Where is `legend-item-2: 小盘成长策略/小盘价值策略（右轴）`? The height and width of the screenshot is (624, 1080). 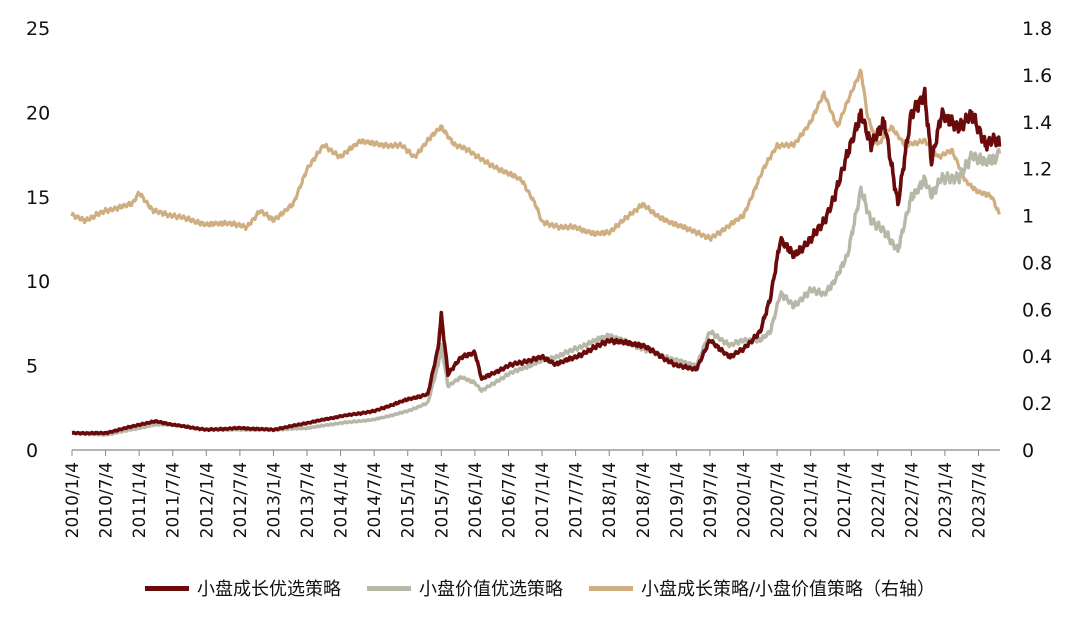 legend-item-2: 小盘成长策略/小盘价值策略（右轴） is located at coordinates (762, 588).